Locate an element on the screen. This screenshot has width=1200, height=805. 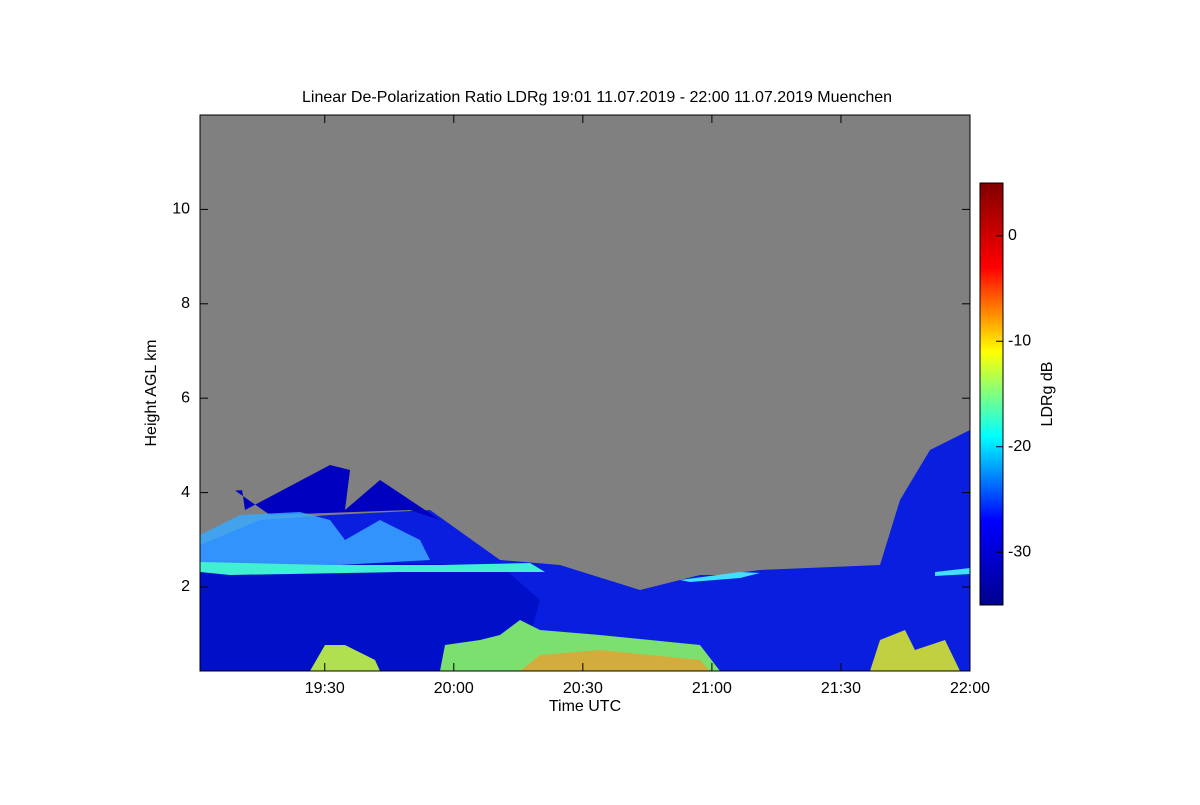
x-tick-label: 20:30 is located at coordinates (583, 688).